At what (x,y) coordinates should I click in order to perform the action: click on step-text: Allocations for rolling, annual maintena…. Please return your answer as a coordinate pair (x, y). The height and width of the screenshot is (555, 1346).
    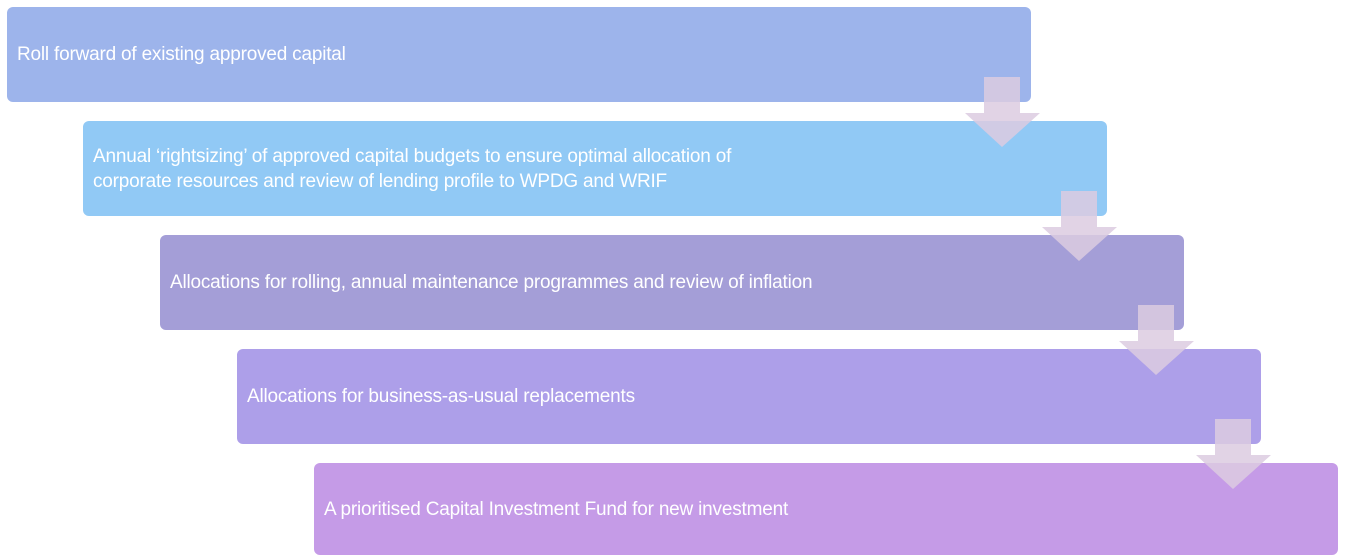
    Looking at the image, I should click on (491, 282).